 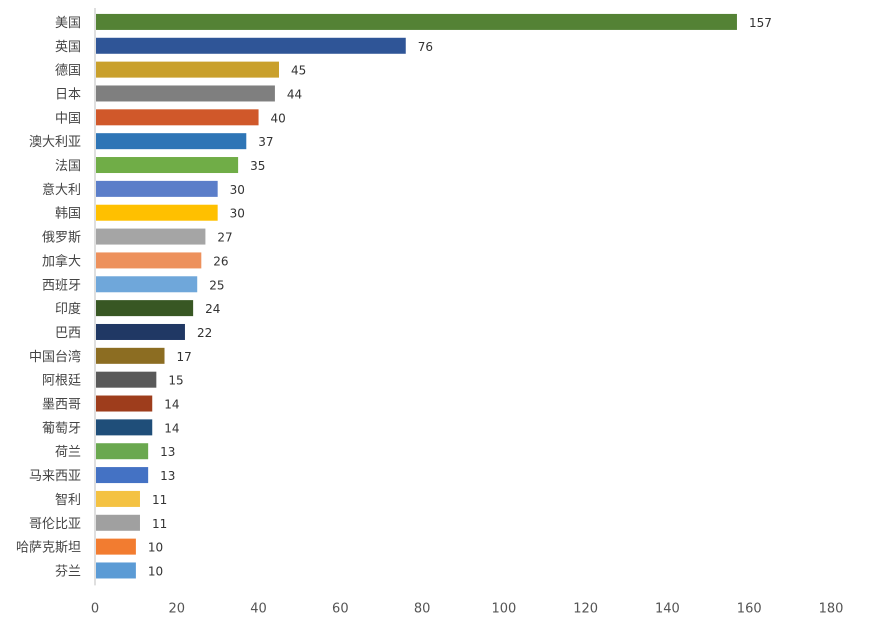 I want to click on category-label: 俄罗斯, so click(x=61, y=238).